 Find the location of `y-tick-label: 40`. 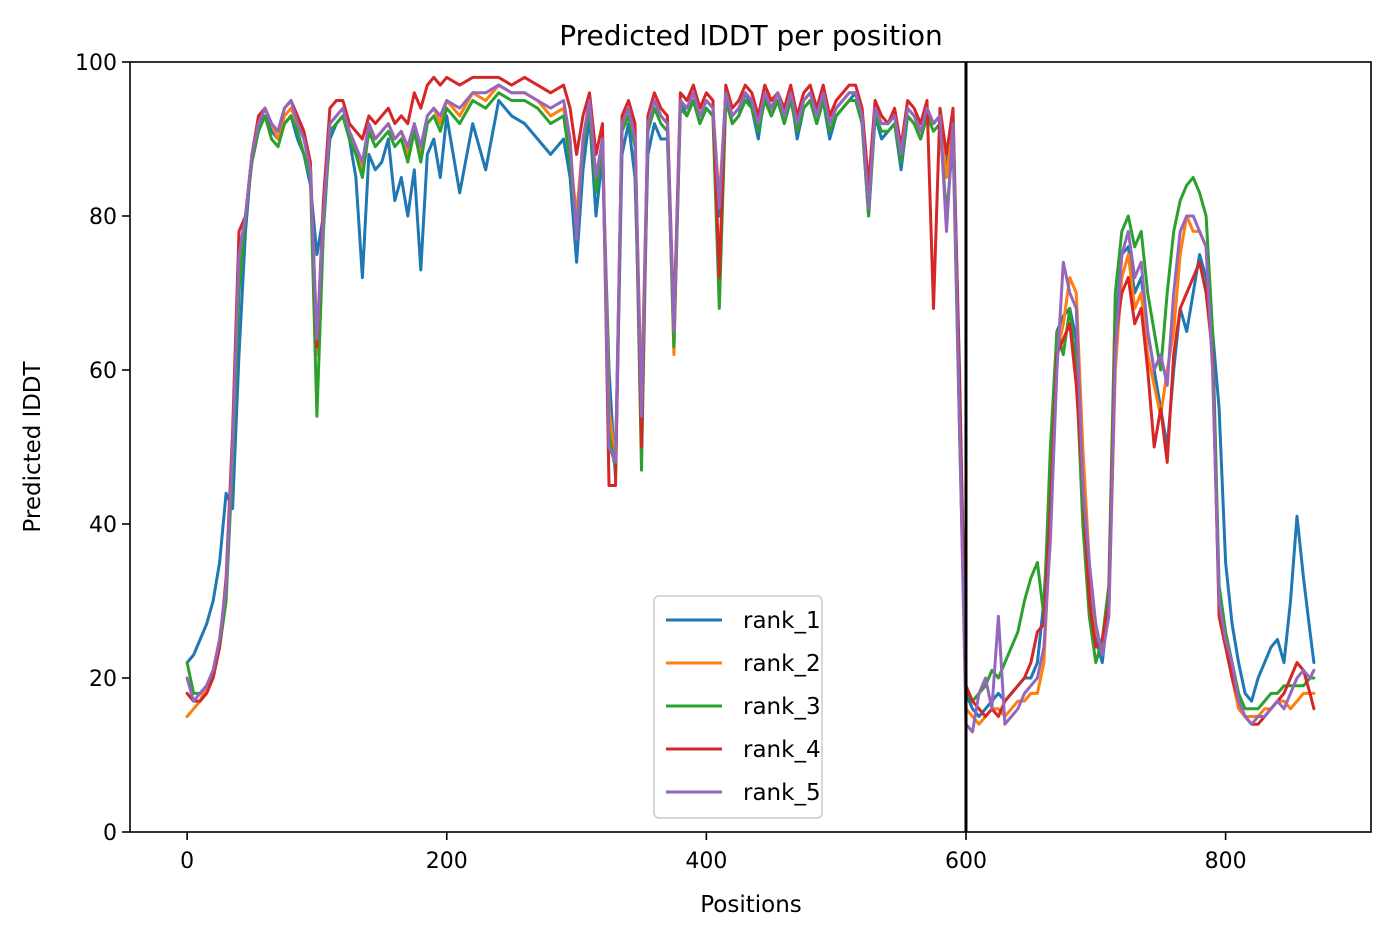

y-tick-label: 40 is located at coordinates (103, 525).